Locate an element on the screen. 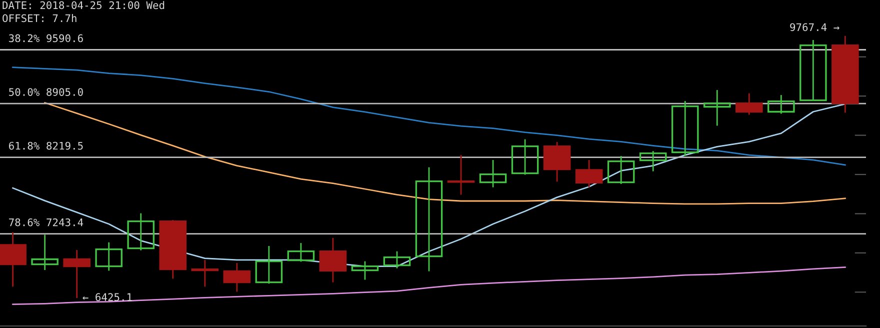 This screenshot has width=880, height=328. text: OFFSET: 7.7h is located at coordinates (39, 18).